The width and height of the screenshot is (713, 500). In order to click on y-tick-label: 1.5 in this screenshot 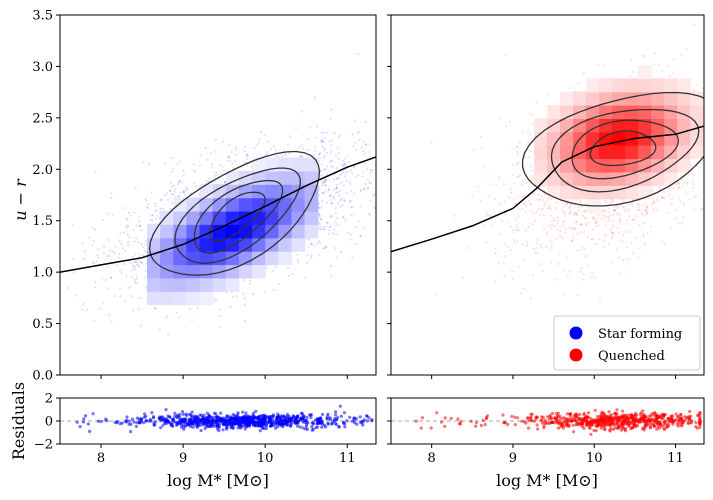, I will do `click(42, 221)`.